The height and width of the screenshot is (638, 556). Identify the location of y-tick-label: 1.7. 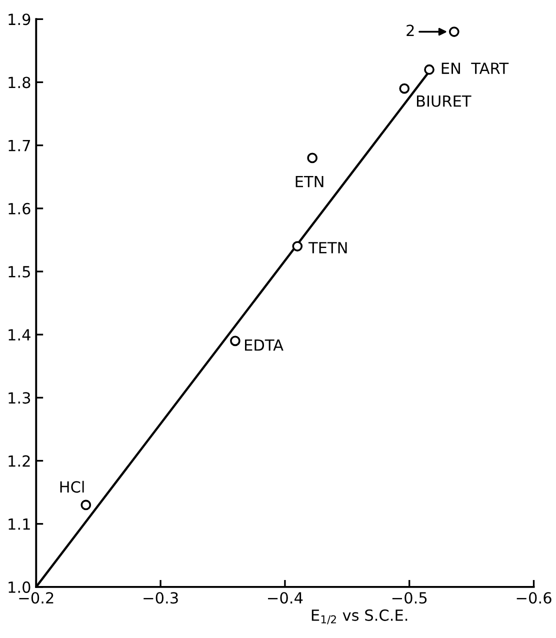
(19, 146).